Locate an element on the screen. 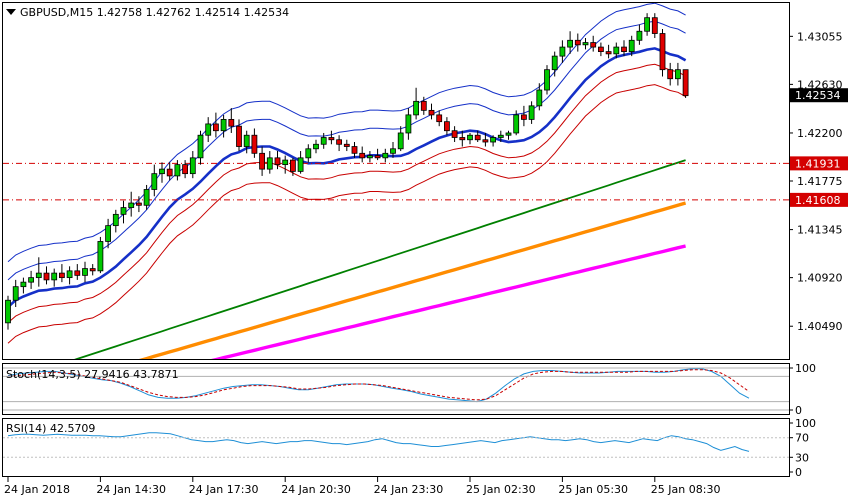 The height and width of the screenshot is (500, 850). stochastic-panel: Stoch(14,3,5) 27.9416 43.7871 100 0 is located at coordinates (409, 389).